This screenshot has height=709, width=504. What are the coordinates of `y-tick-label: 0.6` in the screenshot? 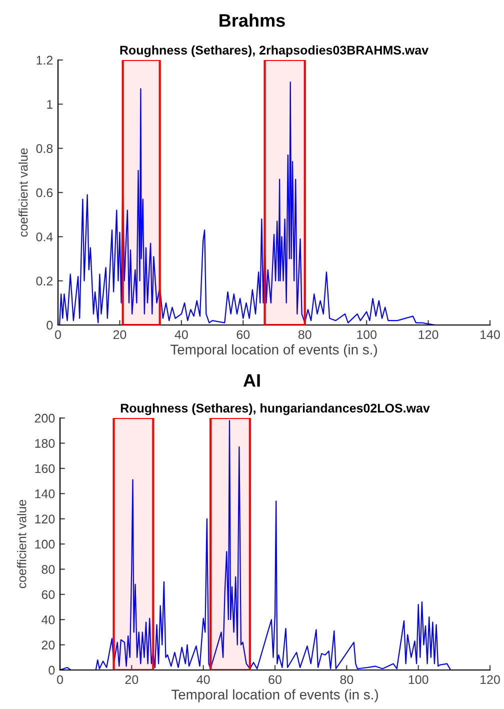 It's located at (44, 193).